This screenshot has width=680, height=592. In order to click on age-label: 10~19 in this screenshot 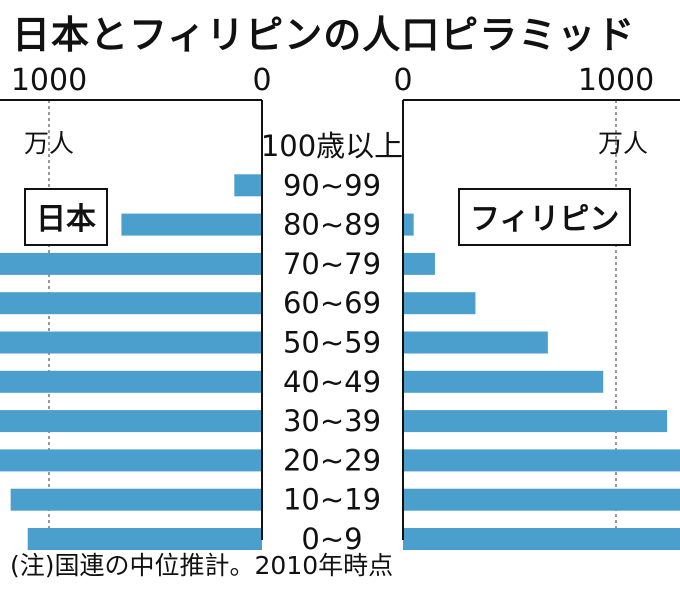, I will do `click(332, 500)`.